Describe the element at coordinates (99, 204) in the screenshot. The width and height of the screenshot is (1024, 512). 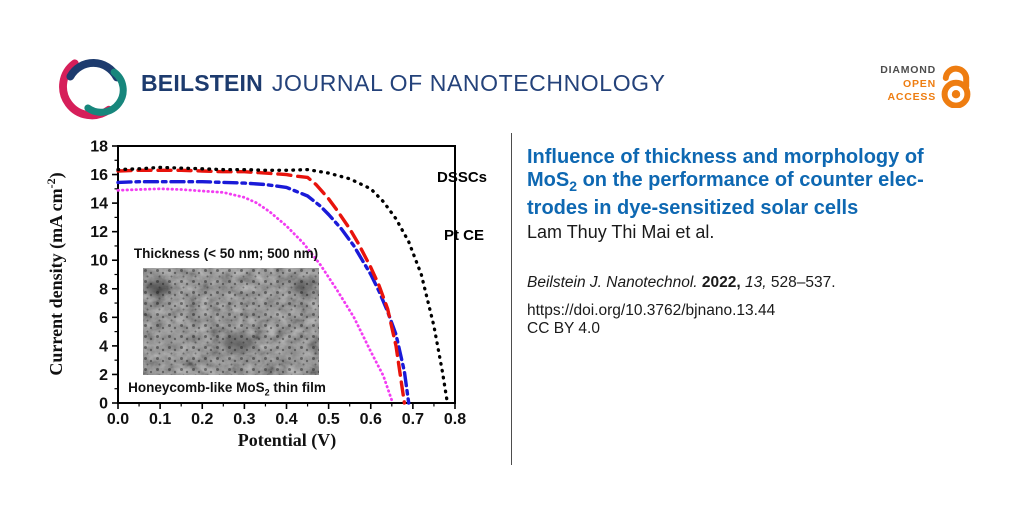
I see `y-tick-label: 14` at that location.